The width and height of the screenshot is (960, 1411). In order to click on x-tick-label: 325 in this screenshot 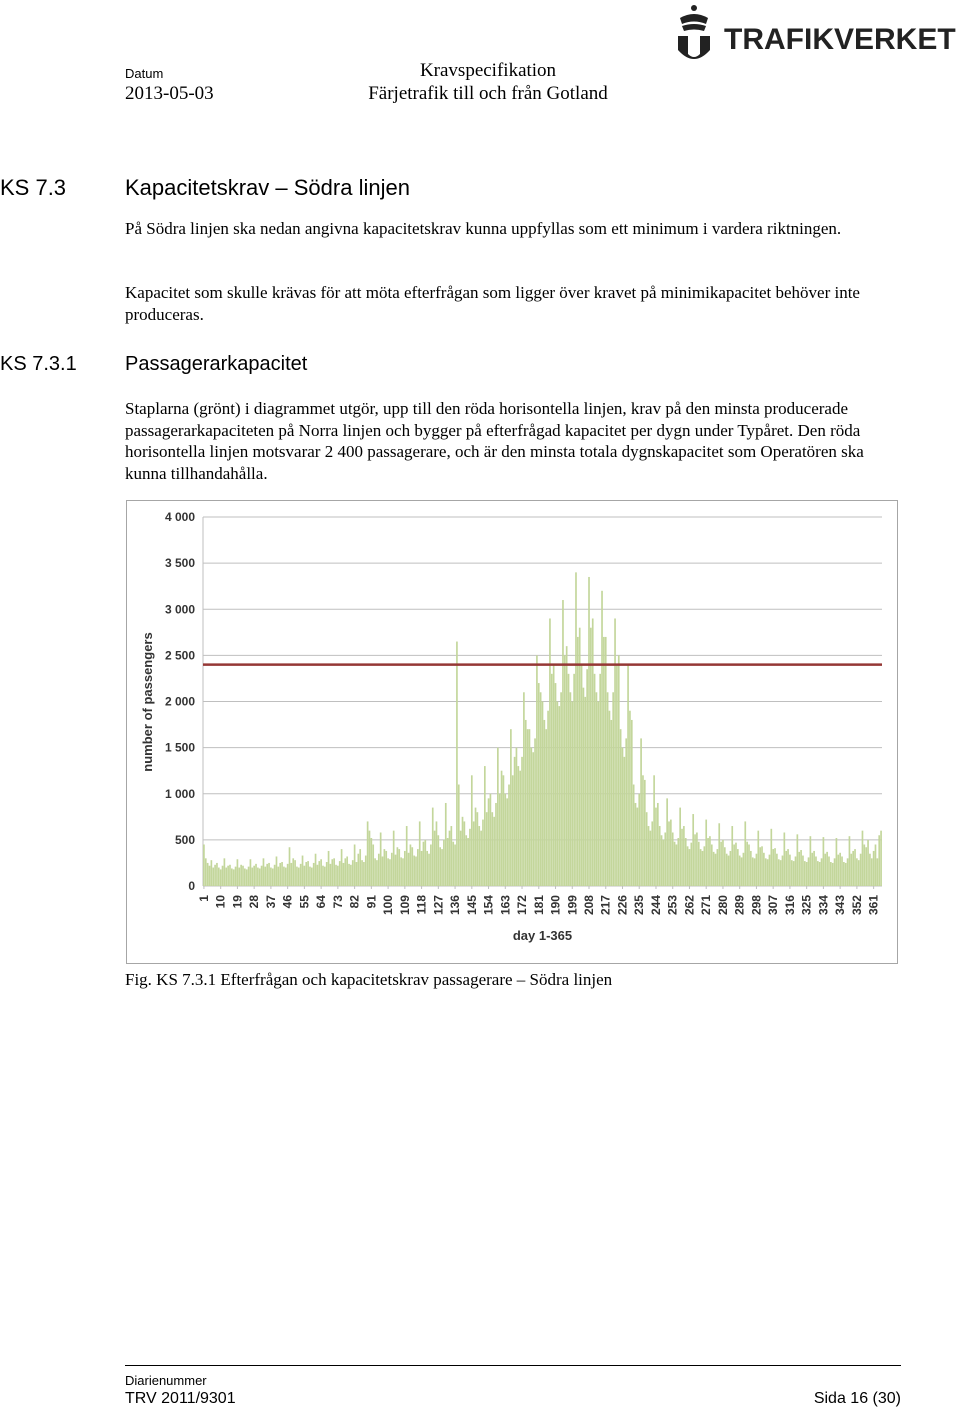, I will do `click(807, 905)`.